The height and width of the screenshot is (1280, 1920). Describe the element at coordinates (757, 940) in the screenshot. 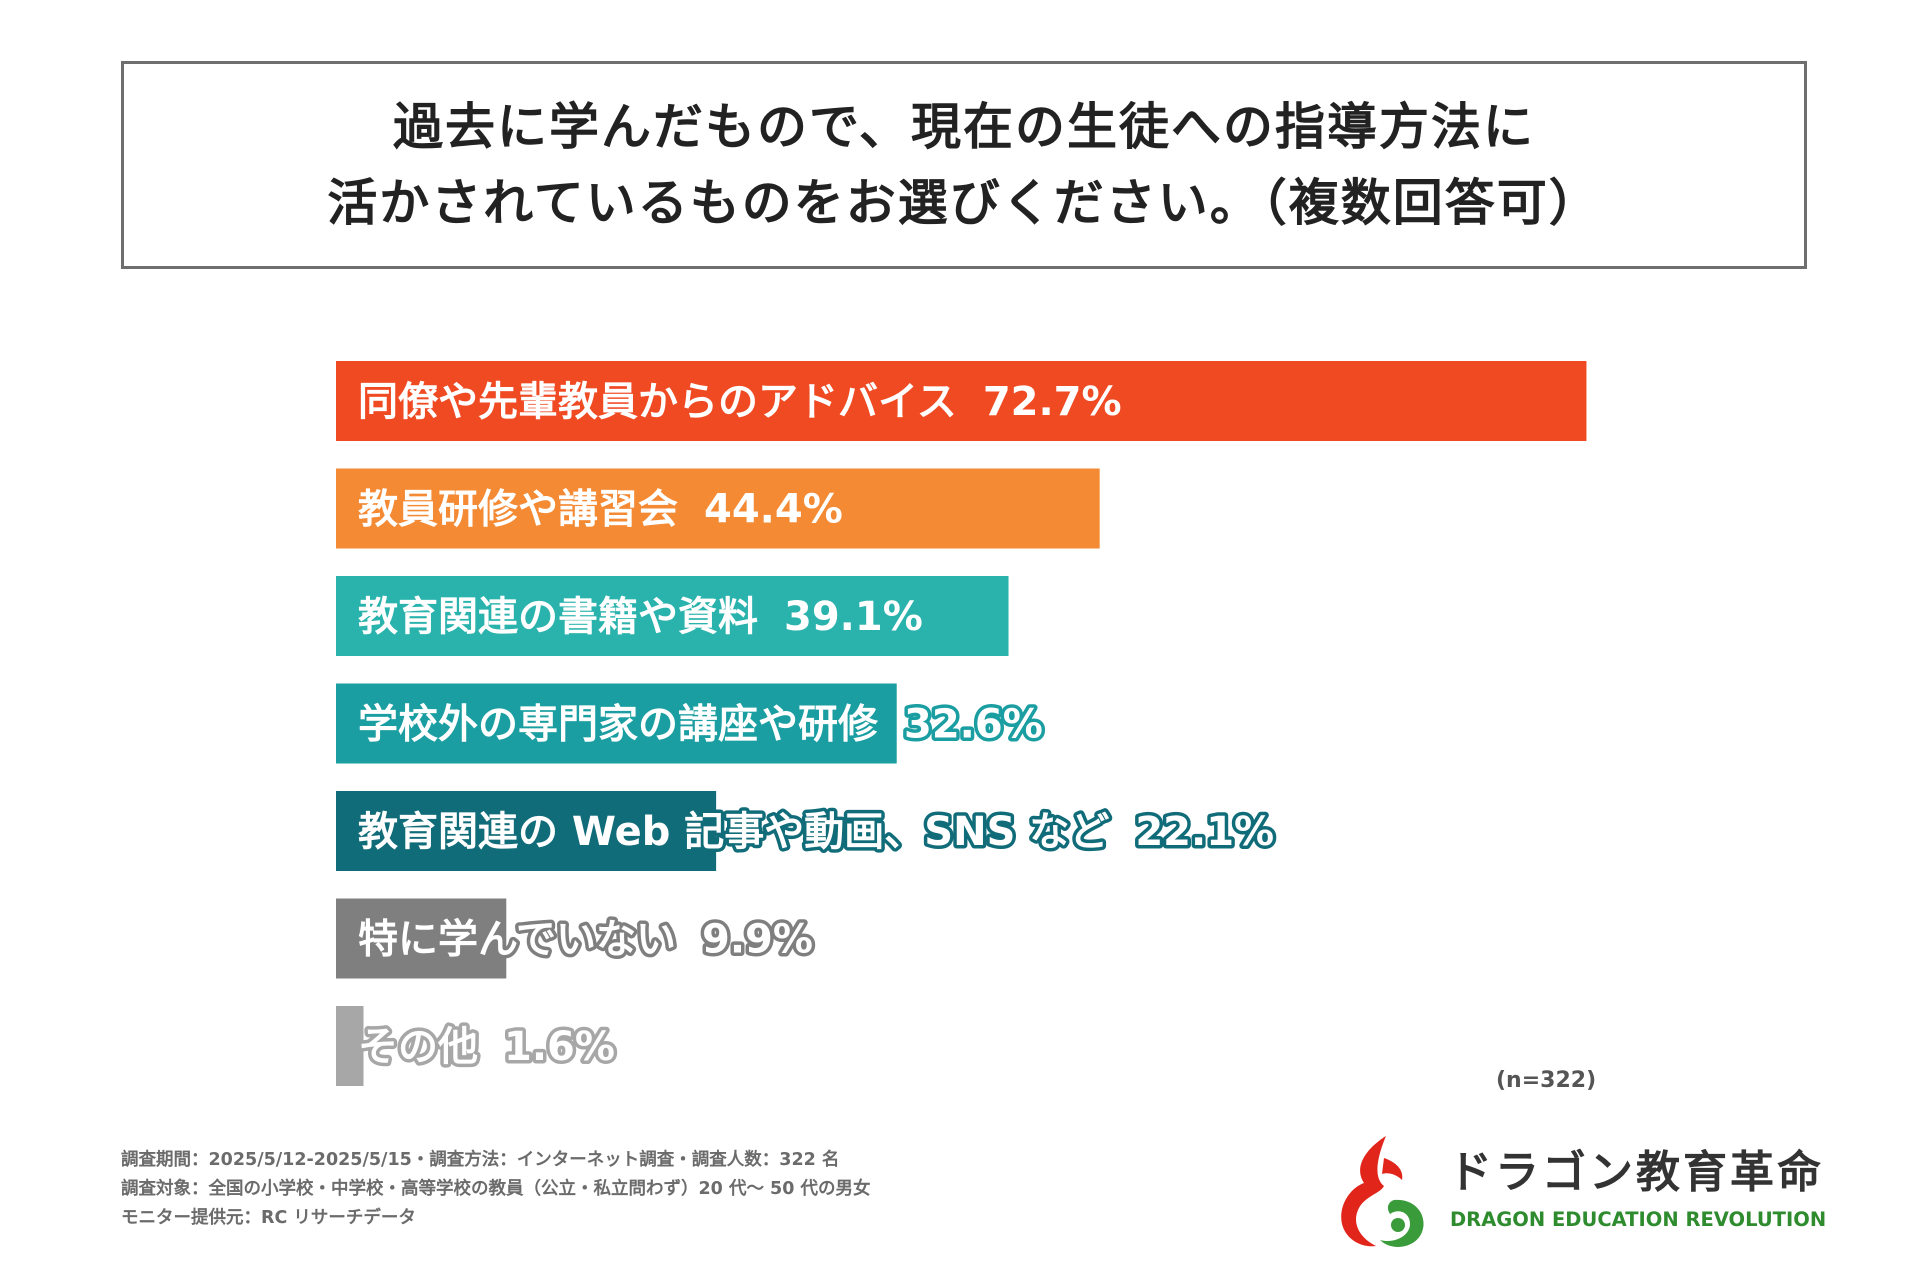

I see `value-label-5: 9.9%` at that location.